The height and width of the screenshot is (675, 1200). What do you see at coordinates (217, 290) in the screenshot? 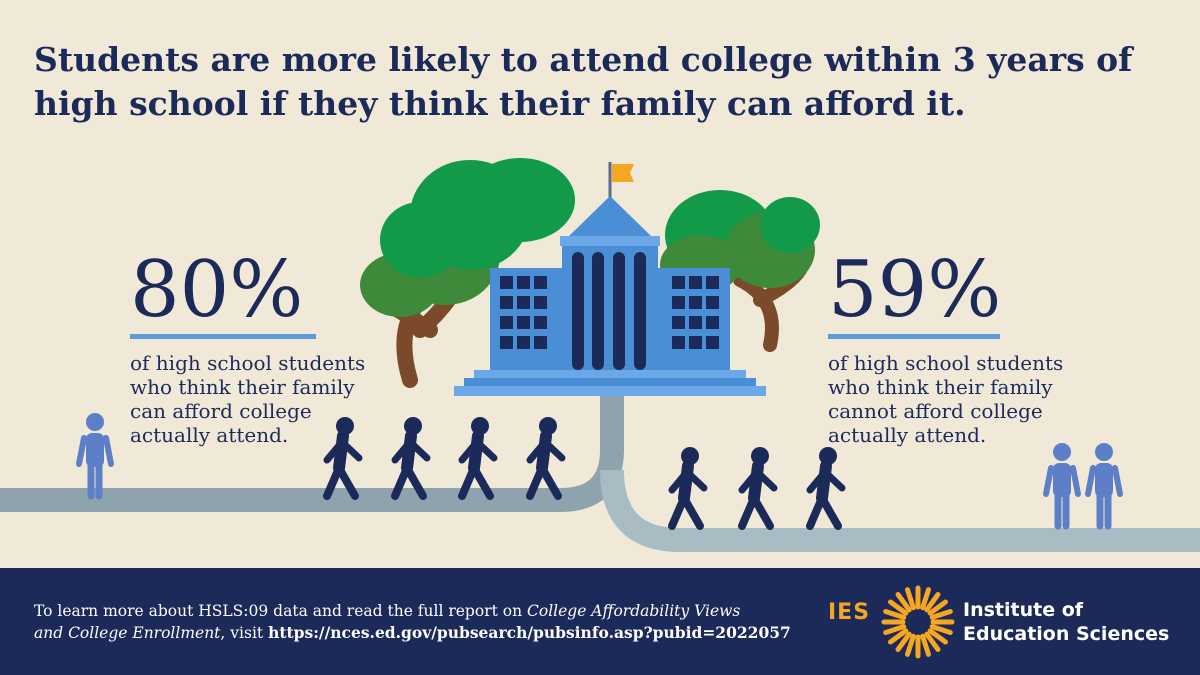
I see `stat-percent: 80%` at bounding box center [217, 290].